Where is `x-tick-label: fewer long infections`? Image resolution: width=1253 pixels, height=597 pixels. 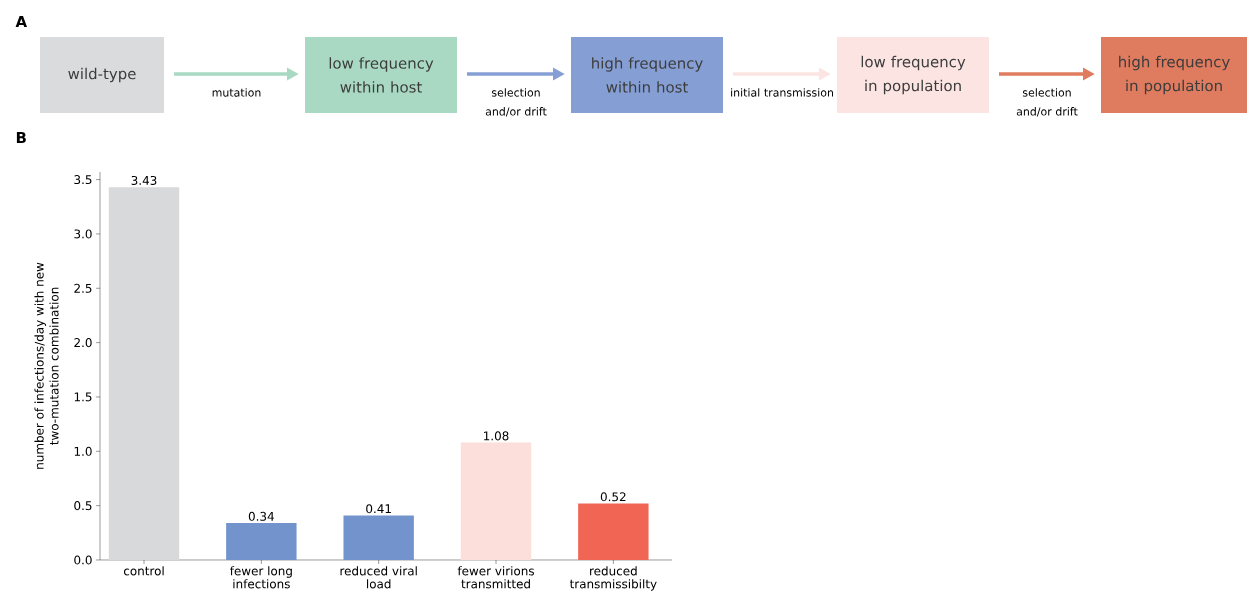
x-tick-label: fewer long infections is located at coordinates (261, 577).